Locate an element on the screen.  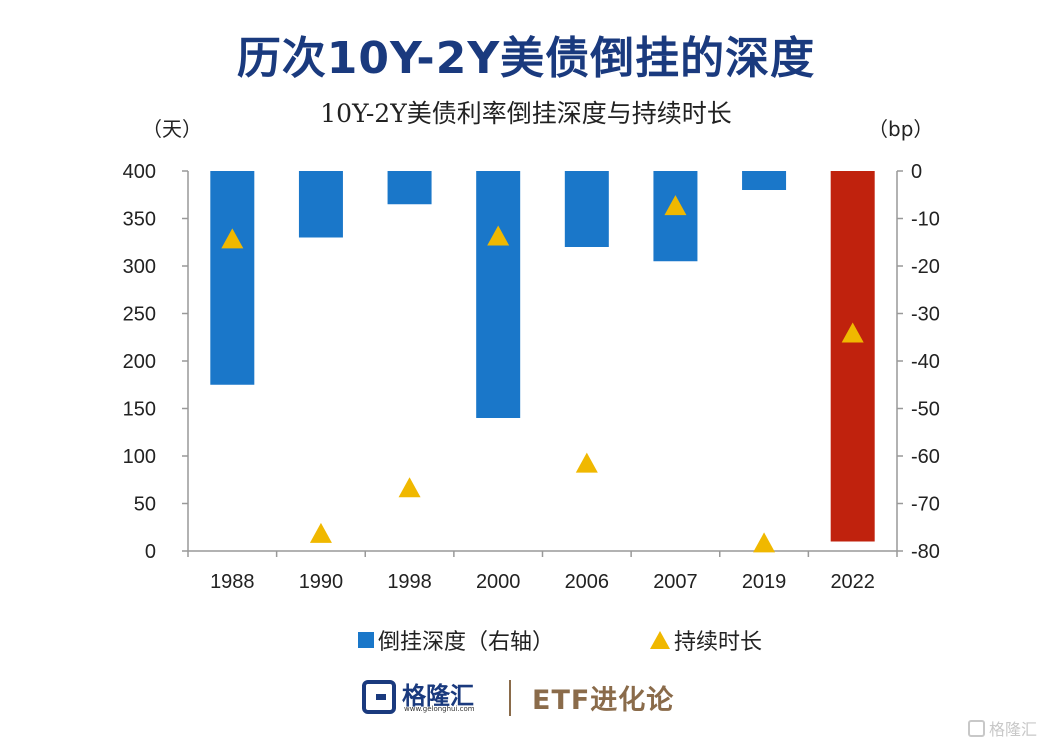
bar-2006 is located at coordinates (586, 209).